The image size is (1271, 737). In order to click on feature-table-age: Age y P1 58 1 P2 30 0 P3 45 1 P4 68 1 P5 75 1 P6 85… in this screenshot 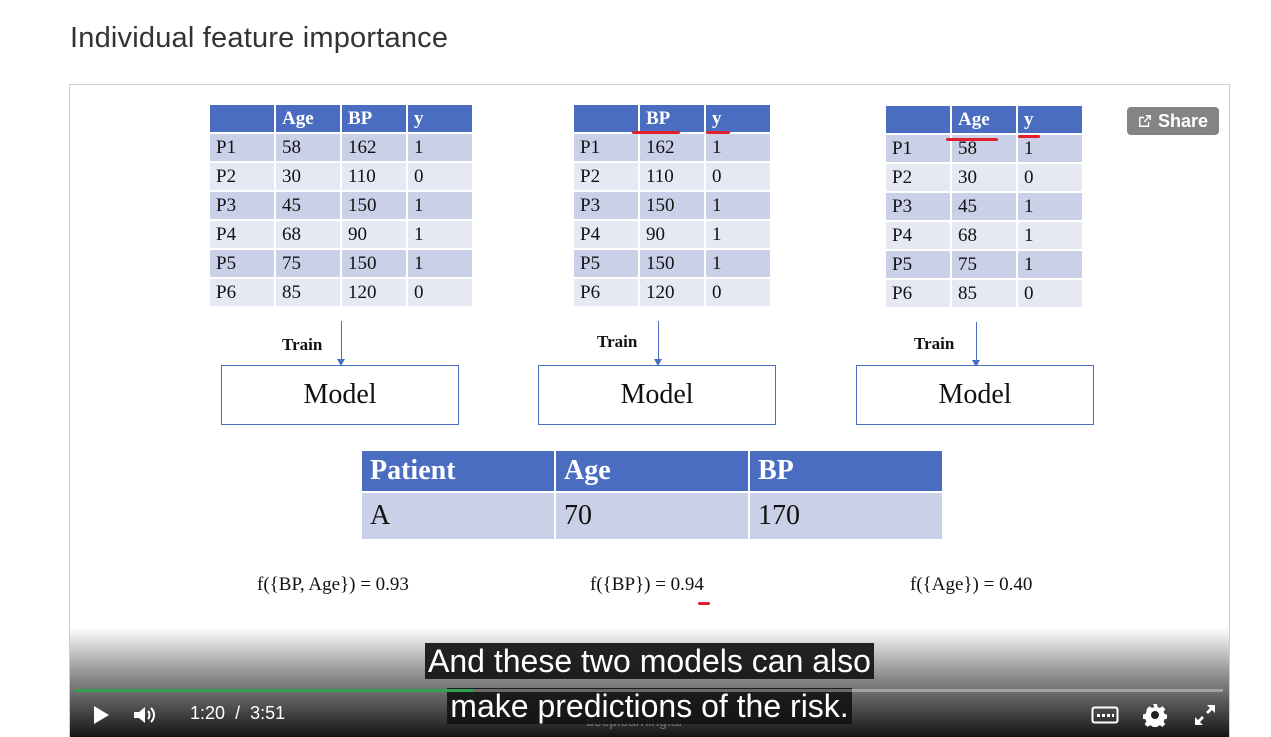, I will do `click(984, 206)`.